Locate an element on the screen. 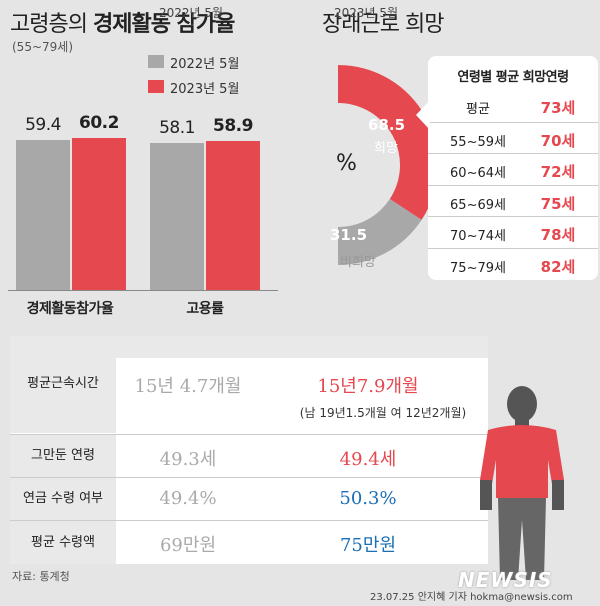 This screenshot has width=600, height=606. row-label-amount: 평균 수령액 is located at coordinates (63, 542).